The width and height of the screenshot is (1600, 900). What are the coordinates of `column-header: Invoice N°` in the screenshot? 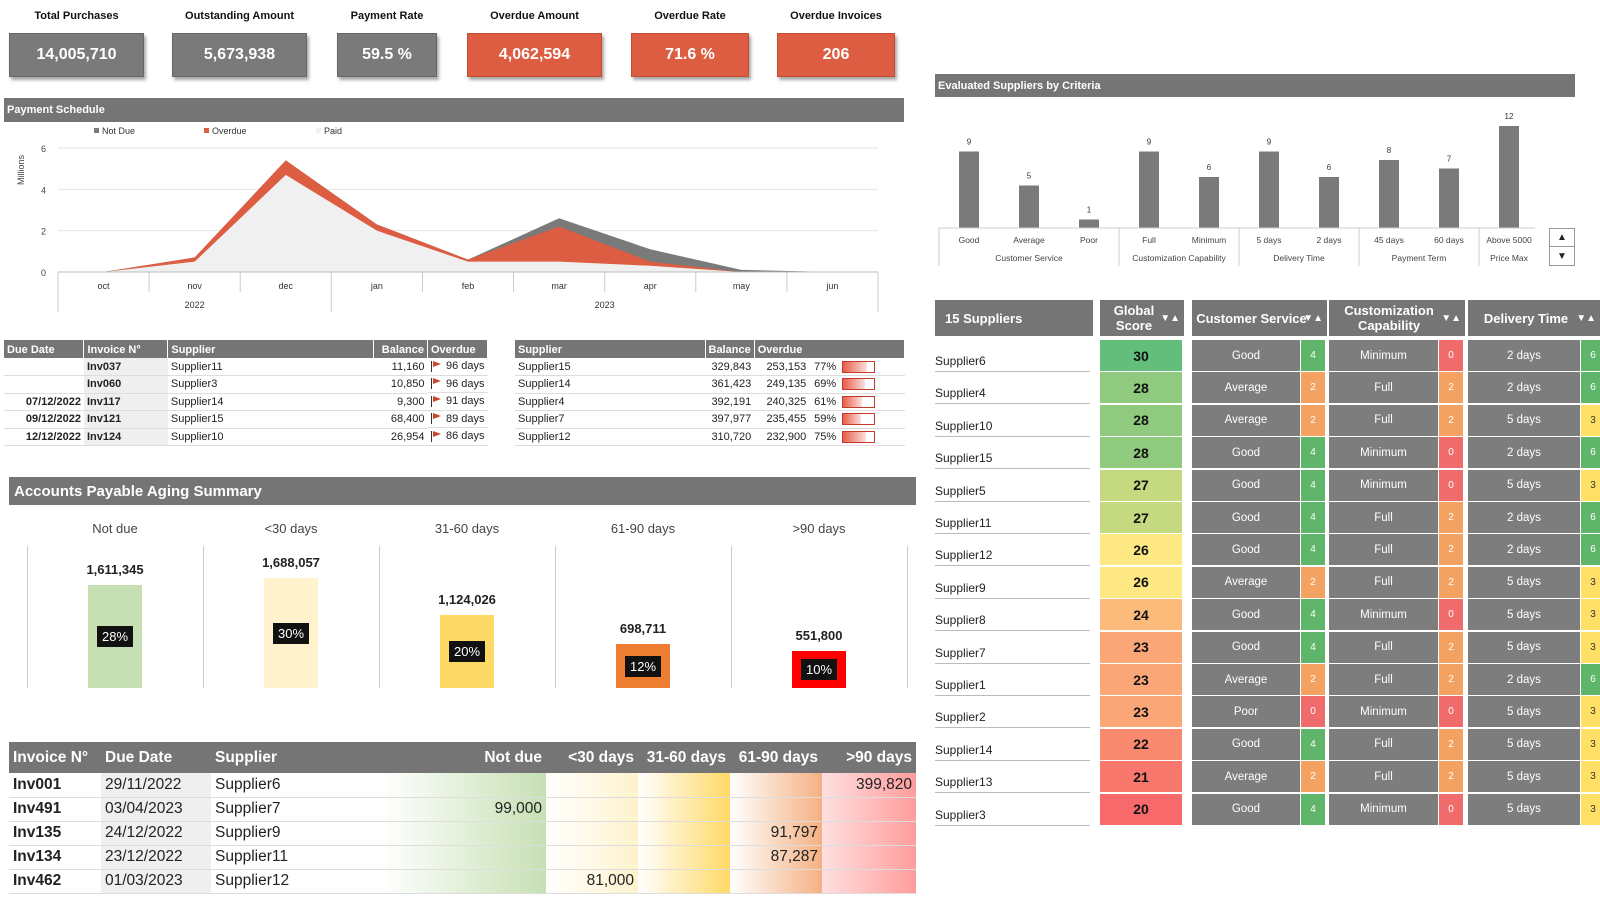 It's located at (55, 757).